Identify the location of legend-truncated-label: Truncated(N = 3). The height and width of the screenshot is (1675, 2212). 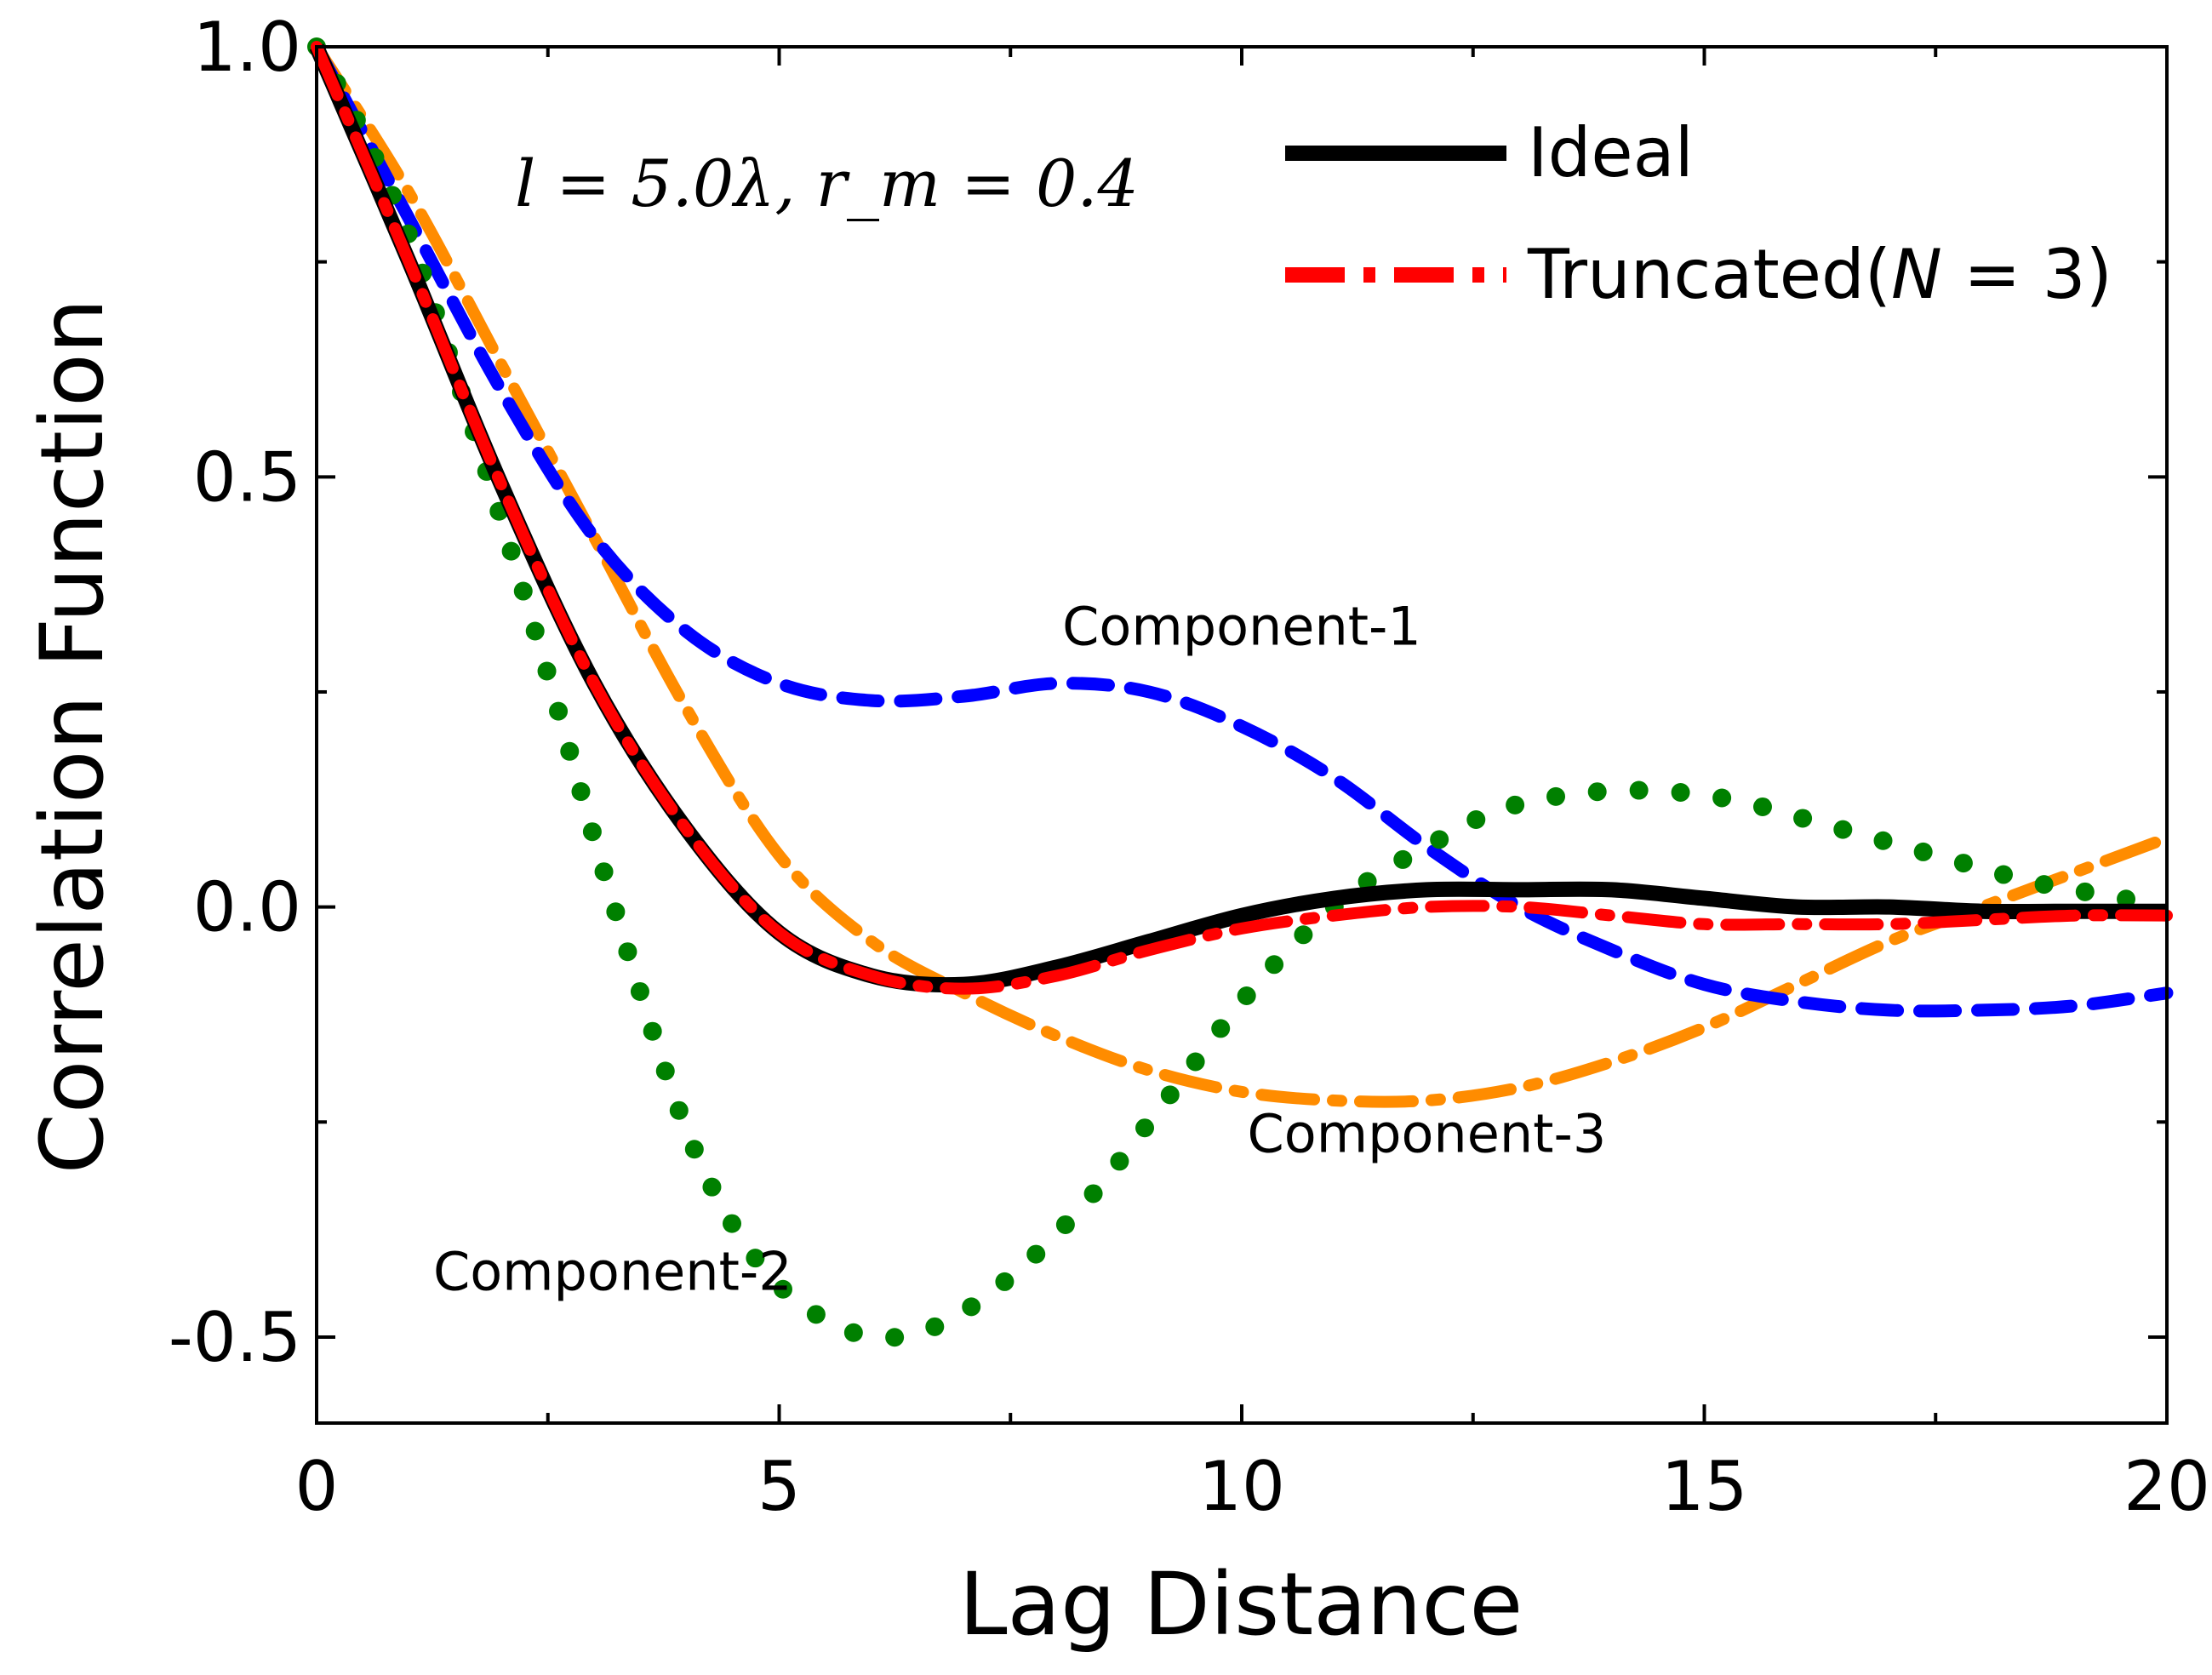
(1819, 274).